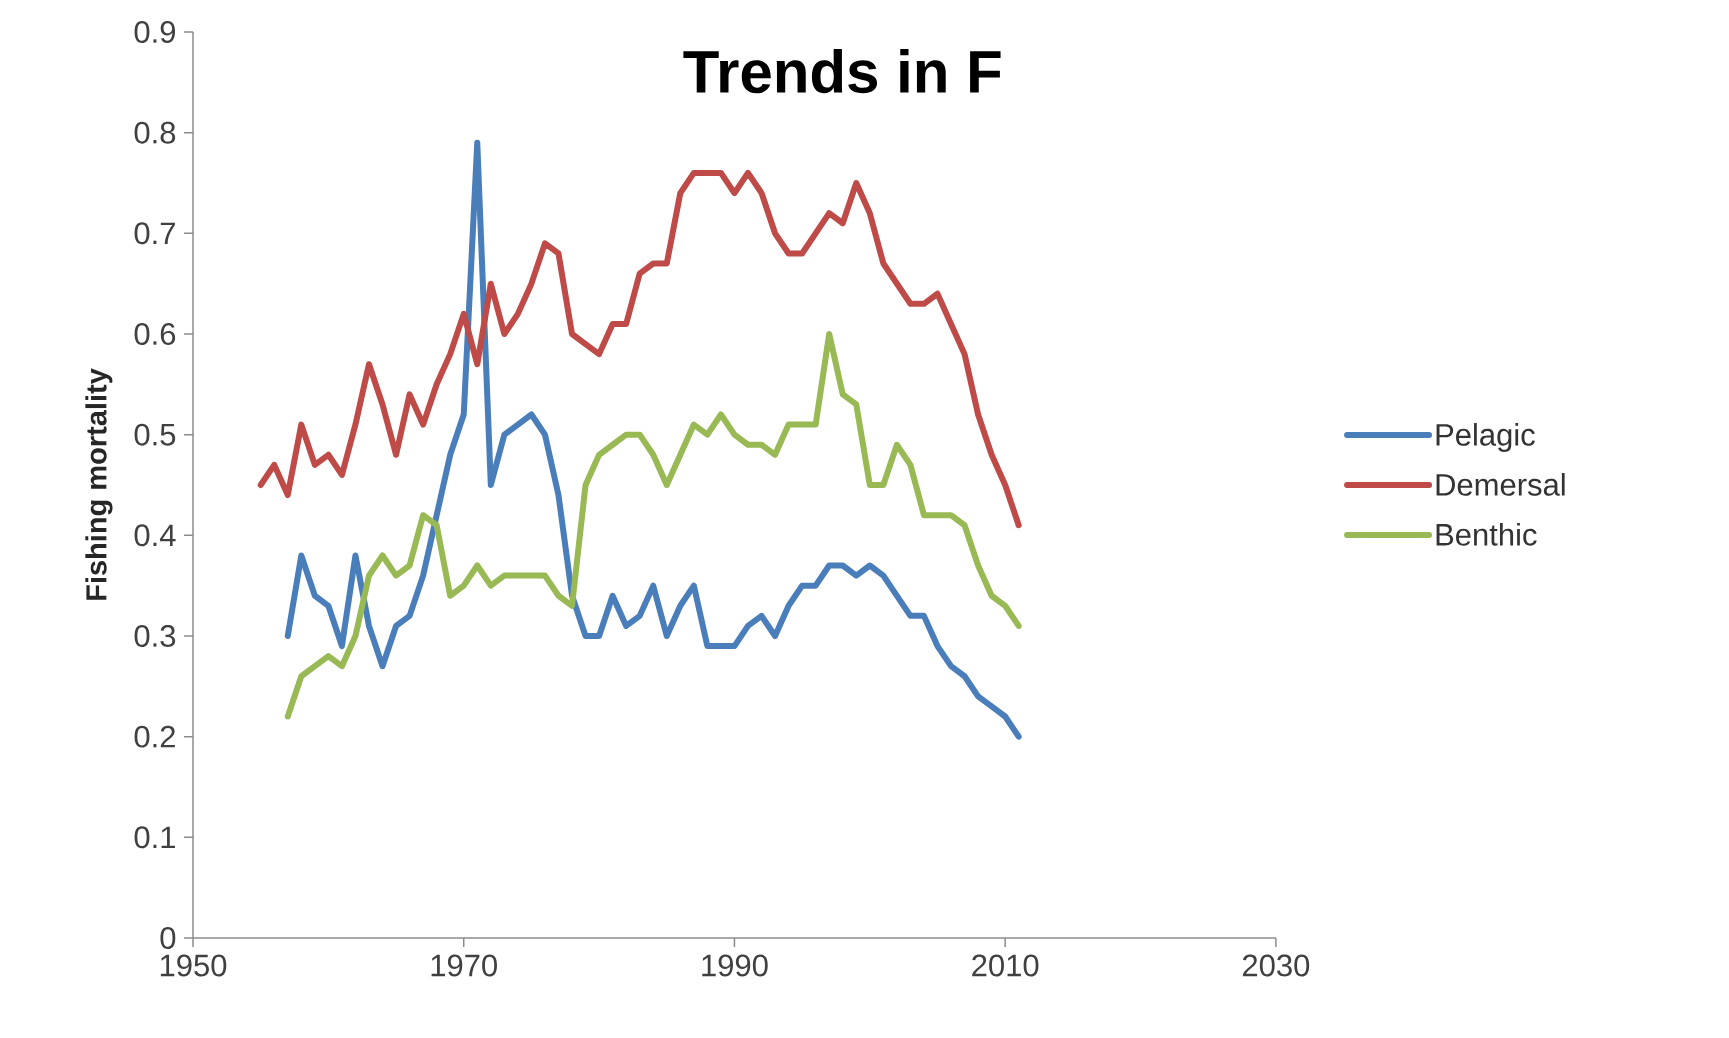  Describe the element at coordinates (155, 334) in the screenshot. I see `y-tick-label: 0.6` at that location.